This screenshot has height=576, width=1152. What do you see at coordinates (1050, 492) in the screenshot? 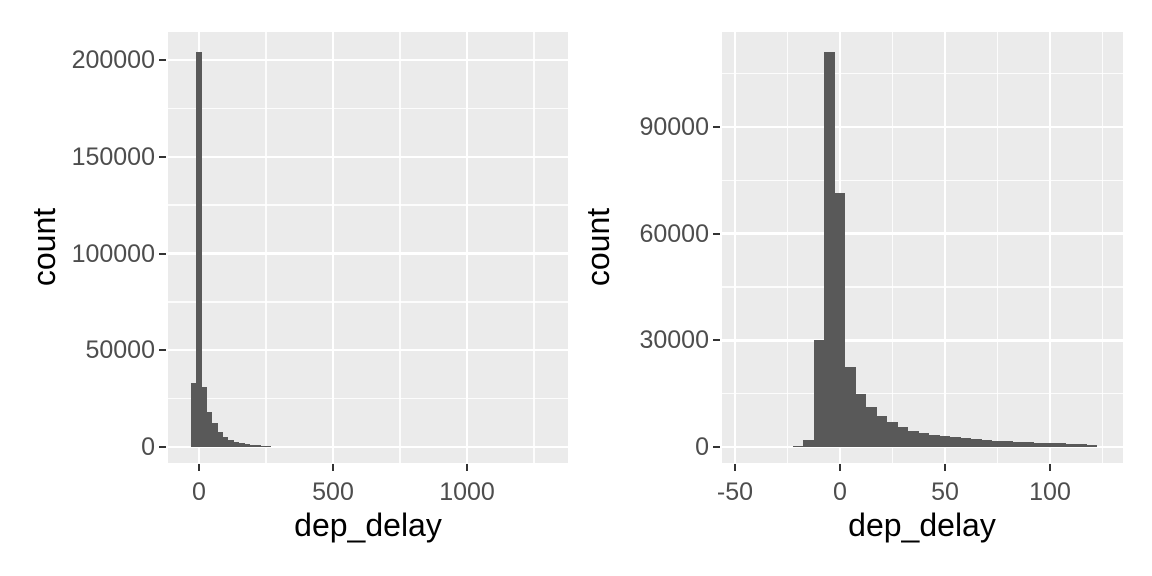
I see `x-tick-label: 100` at bounding box center [1050, 492].